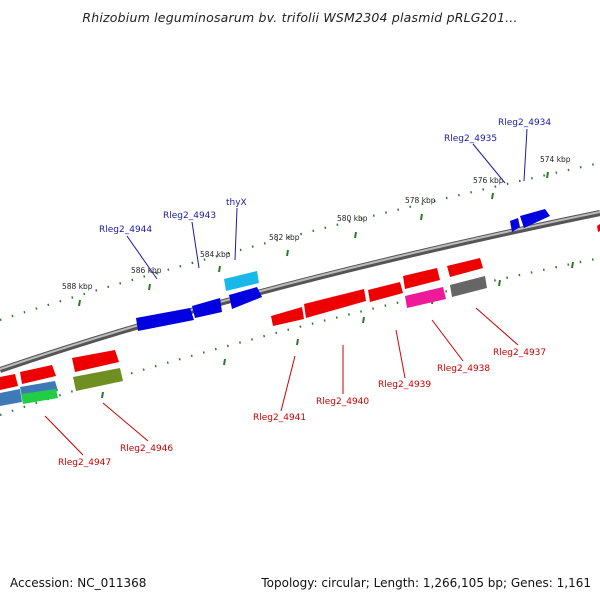  I want to click on gene-label: Rleg2_4937, so click(519, 353).